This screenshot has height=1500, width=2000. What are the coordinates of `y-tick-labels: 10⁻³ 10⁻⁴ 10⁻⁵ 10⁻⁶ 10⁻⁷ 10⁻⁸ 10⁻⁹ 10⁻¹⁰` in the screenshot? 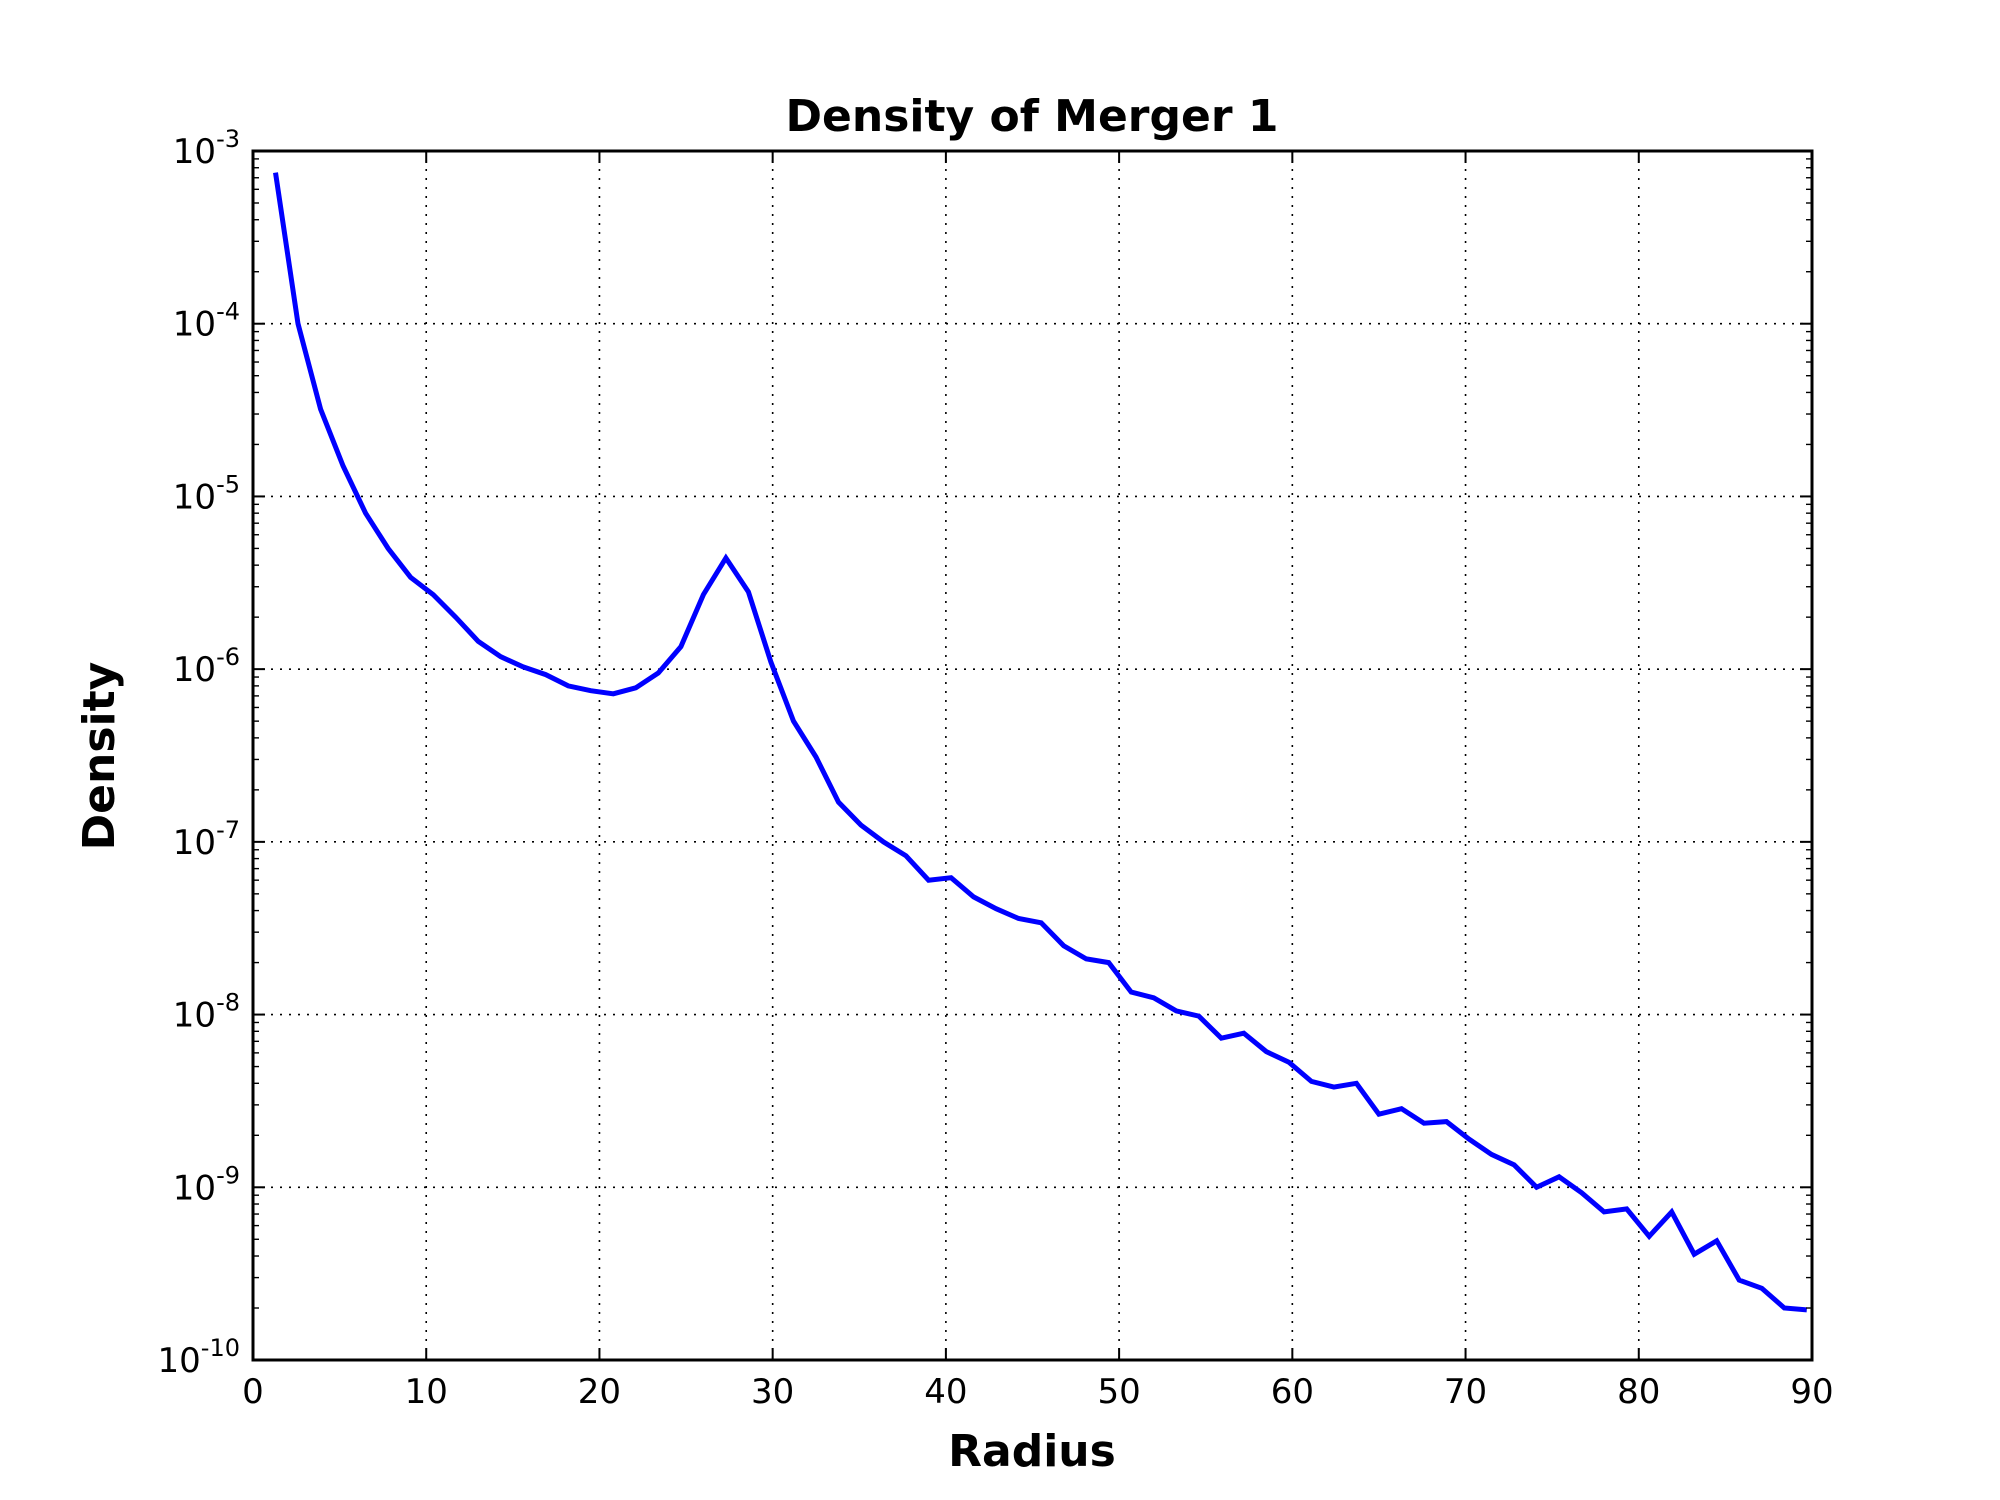 It's located at (199, 753).